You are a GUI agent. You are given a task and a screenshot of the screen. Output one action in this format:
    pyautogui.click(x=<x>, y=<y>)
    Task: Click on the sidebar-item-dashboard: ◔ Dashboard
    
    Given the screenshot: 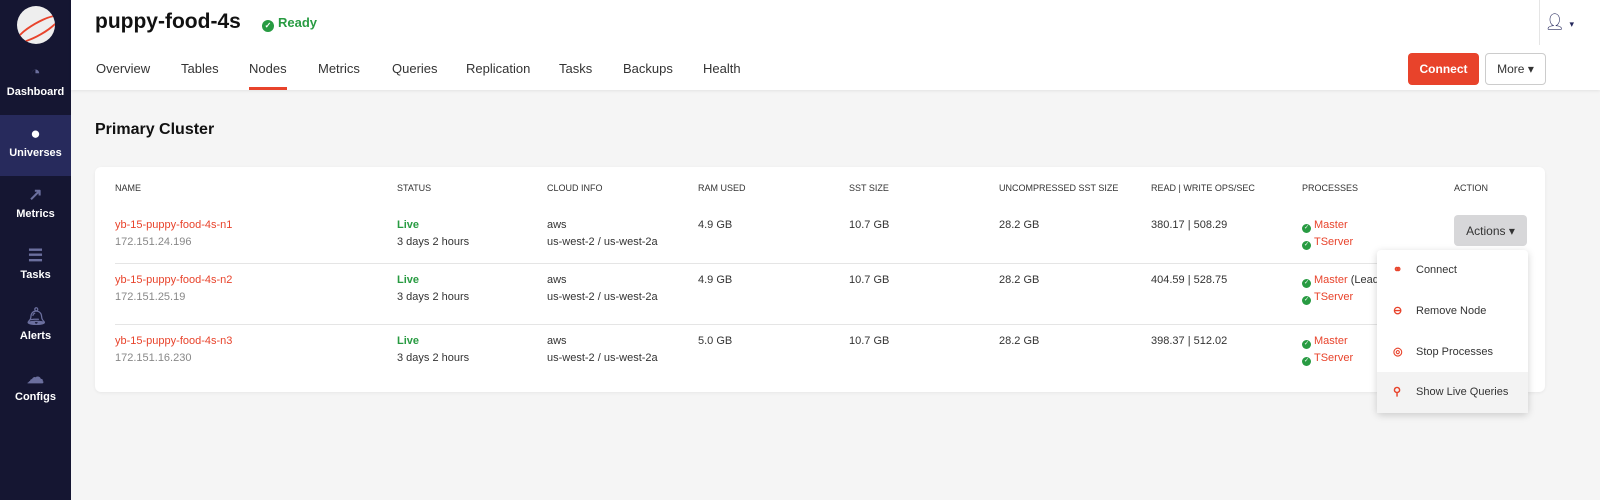 What is the action you would take?
    pyautogui.click(x=35, y=81)
    